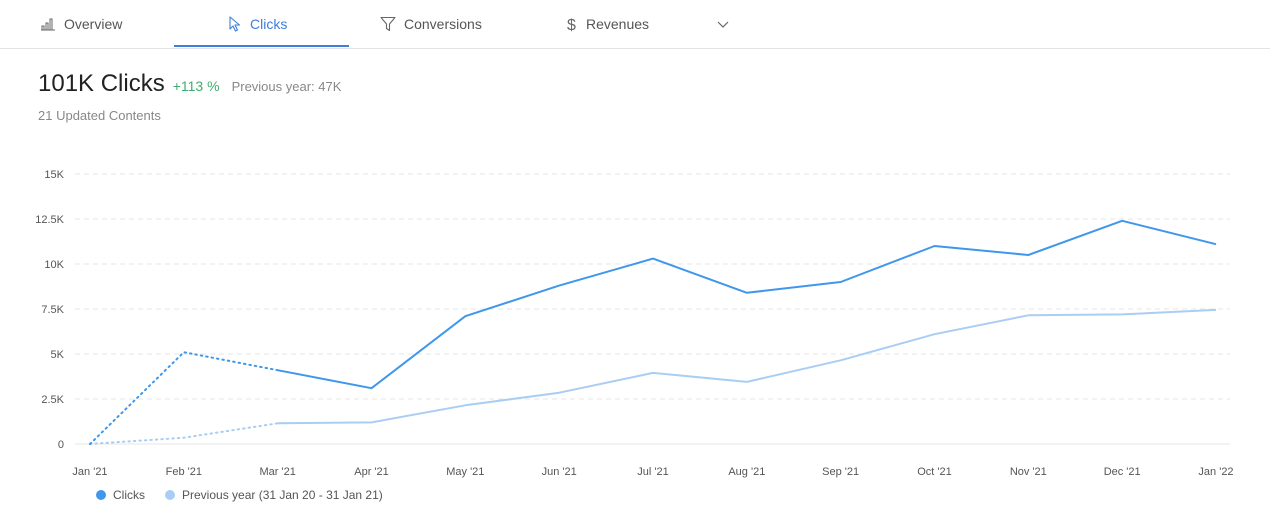  Describe the element at coordinates (54, 175) in the screenshot. I see `y-tick-label: 15K` at that location.